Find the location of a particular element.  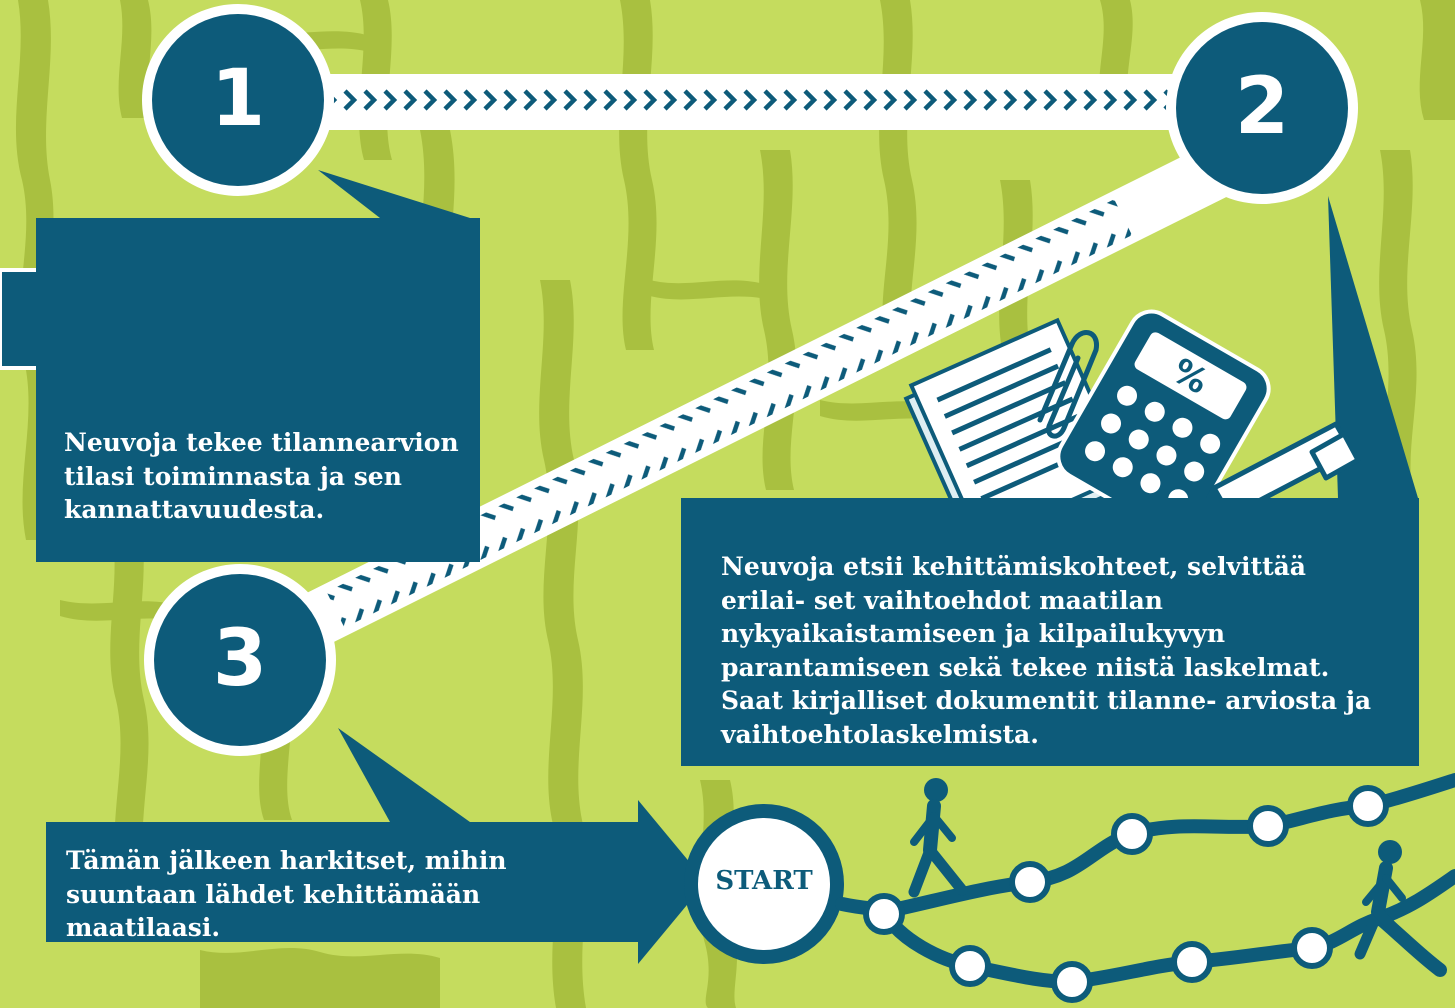

step-number-1: 1 is located at coordinates (238, 99).